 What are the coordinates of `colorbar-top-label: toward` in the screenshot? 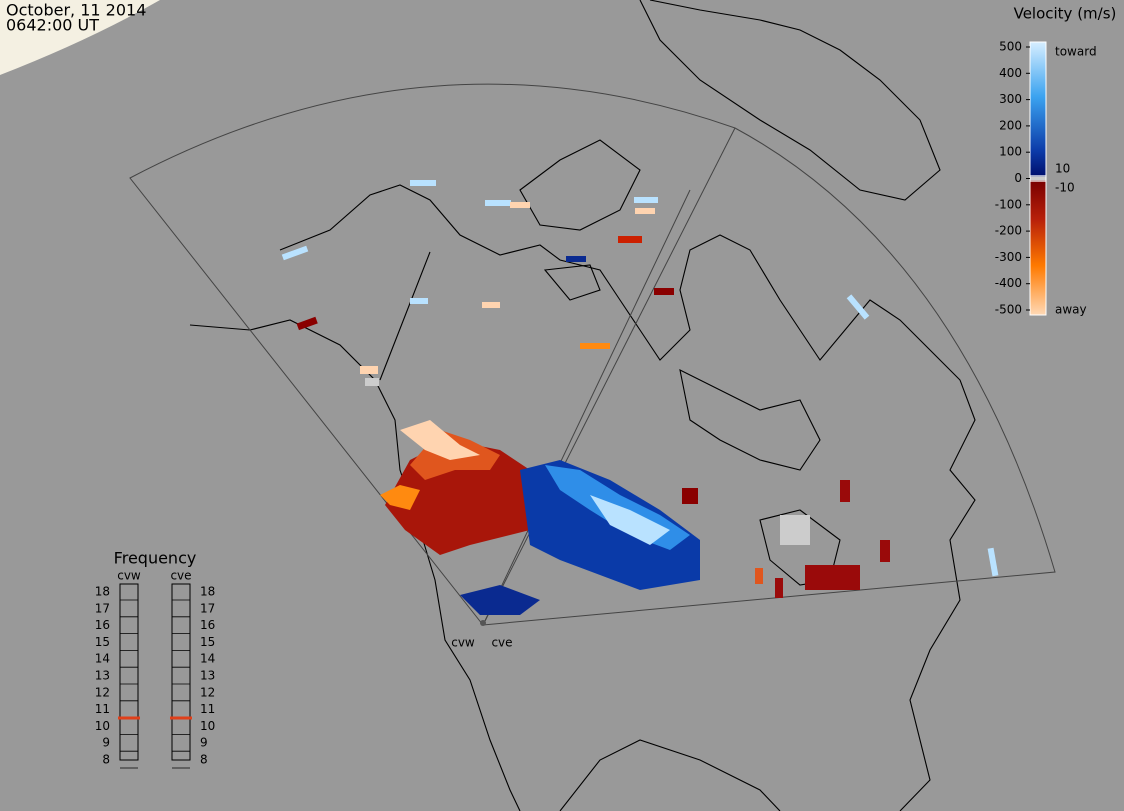 It's located at (1076, 52).